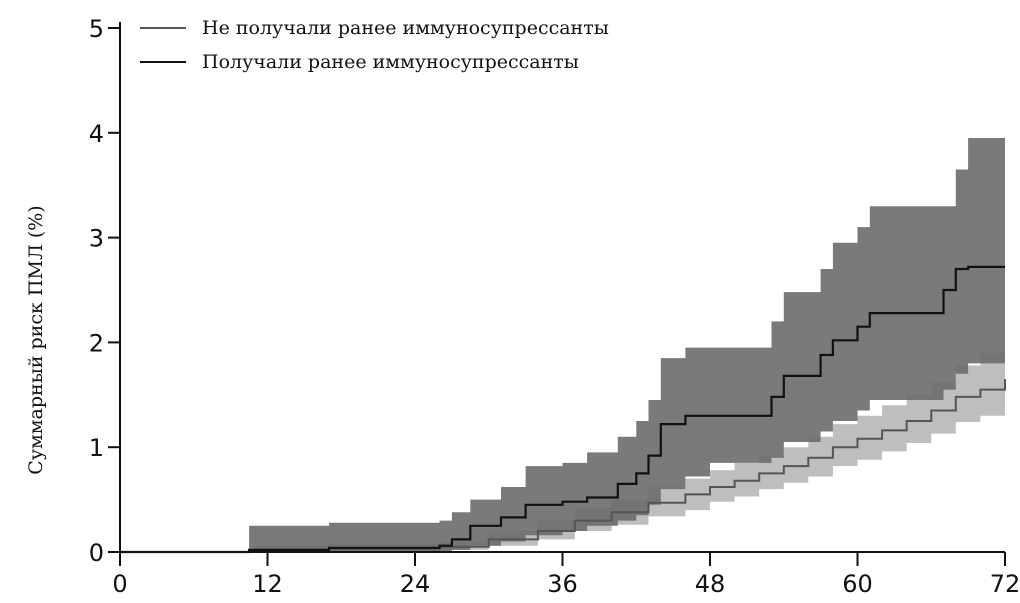 The image size is (1020, 603). What do you see at coordinates (119, 584) in the screenshot?
I see `x-tick-label: 0` at bounding box center [119, 584].